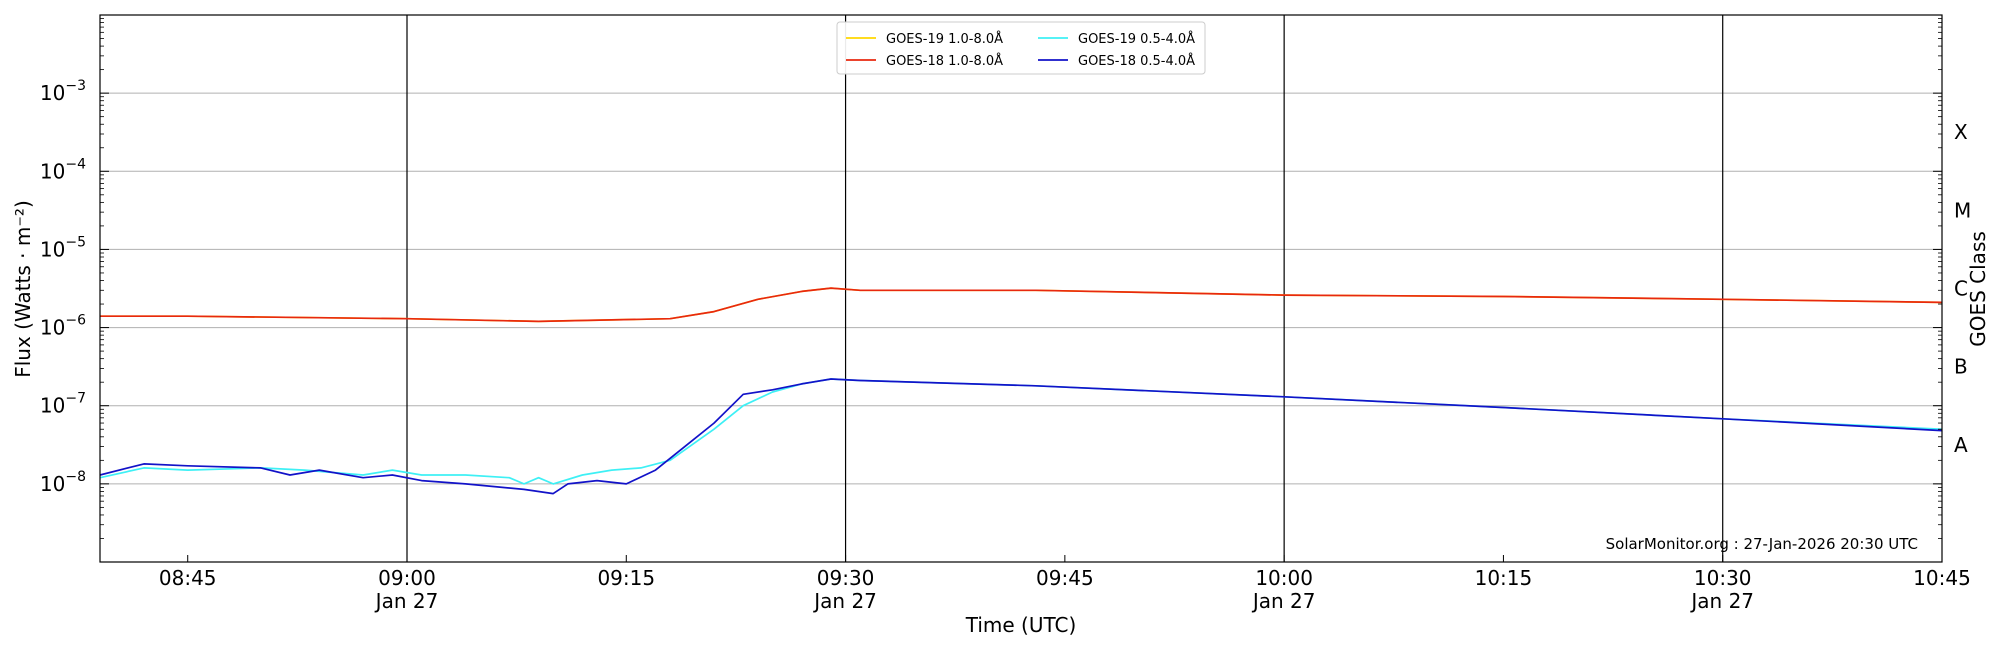 Image resolution: width=2000 pixels, height=650 pixels. Describe the element at coordinates (63, 169) in the screenshot. I see `y-tick-label: 10⁻⁴` at that location.